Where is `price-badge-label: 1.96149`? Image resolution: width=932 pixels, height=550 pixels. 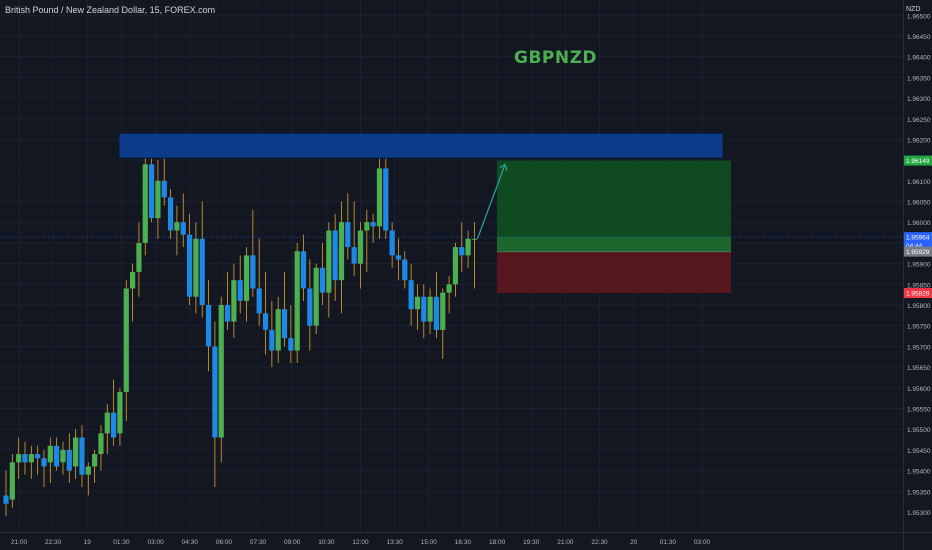
price-badge-label: 1.96149 is located at coordinates (918, 161).